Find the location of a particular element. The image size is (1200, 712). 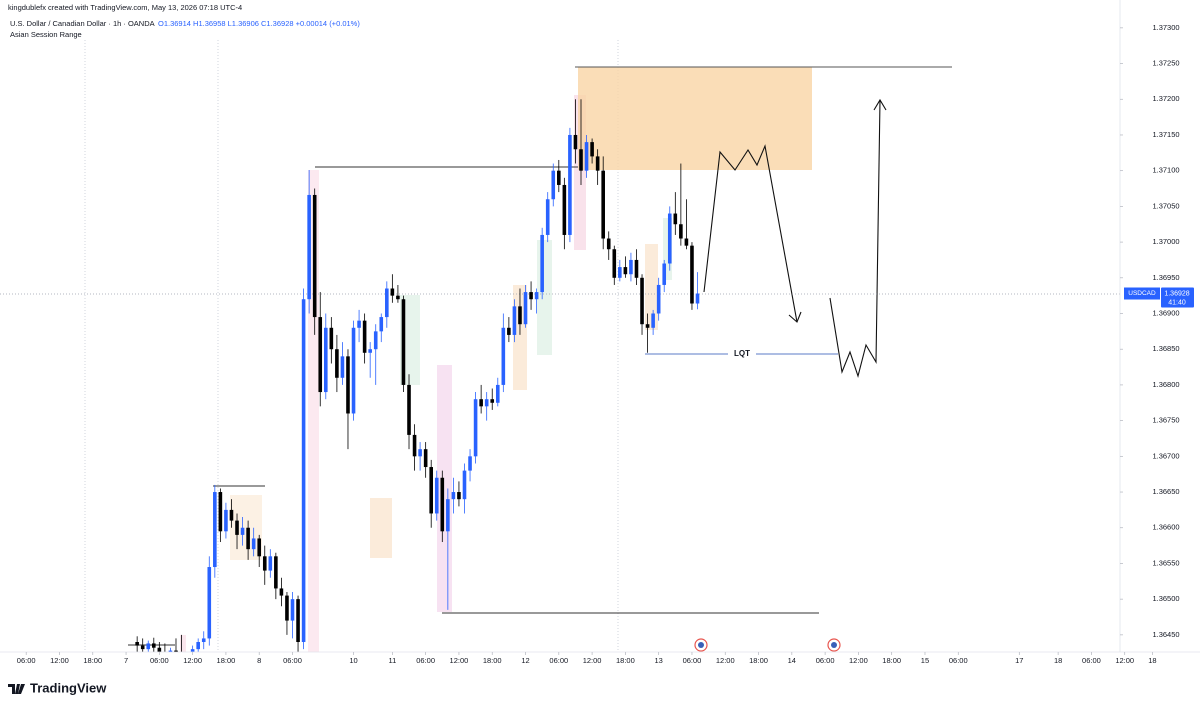

y-tick-label: 1.37300 is located at coordinates (1165, 27).